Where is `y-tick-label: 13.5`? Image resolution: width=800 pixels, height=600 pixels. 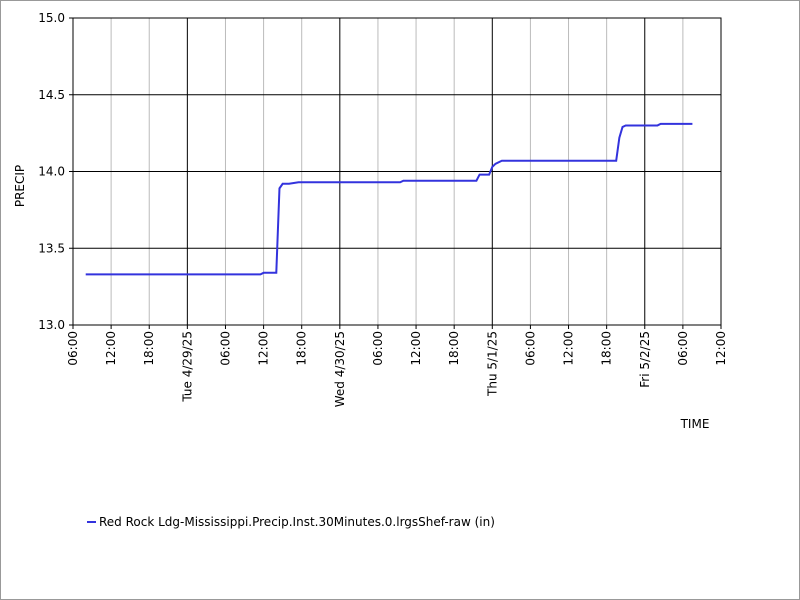 y-tick-label: 13.5 is located at coordinates (51, 248).